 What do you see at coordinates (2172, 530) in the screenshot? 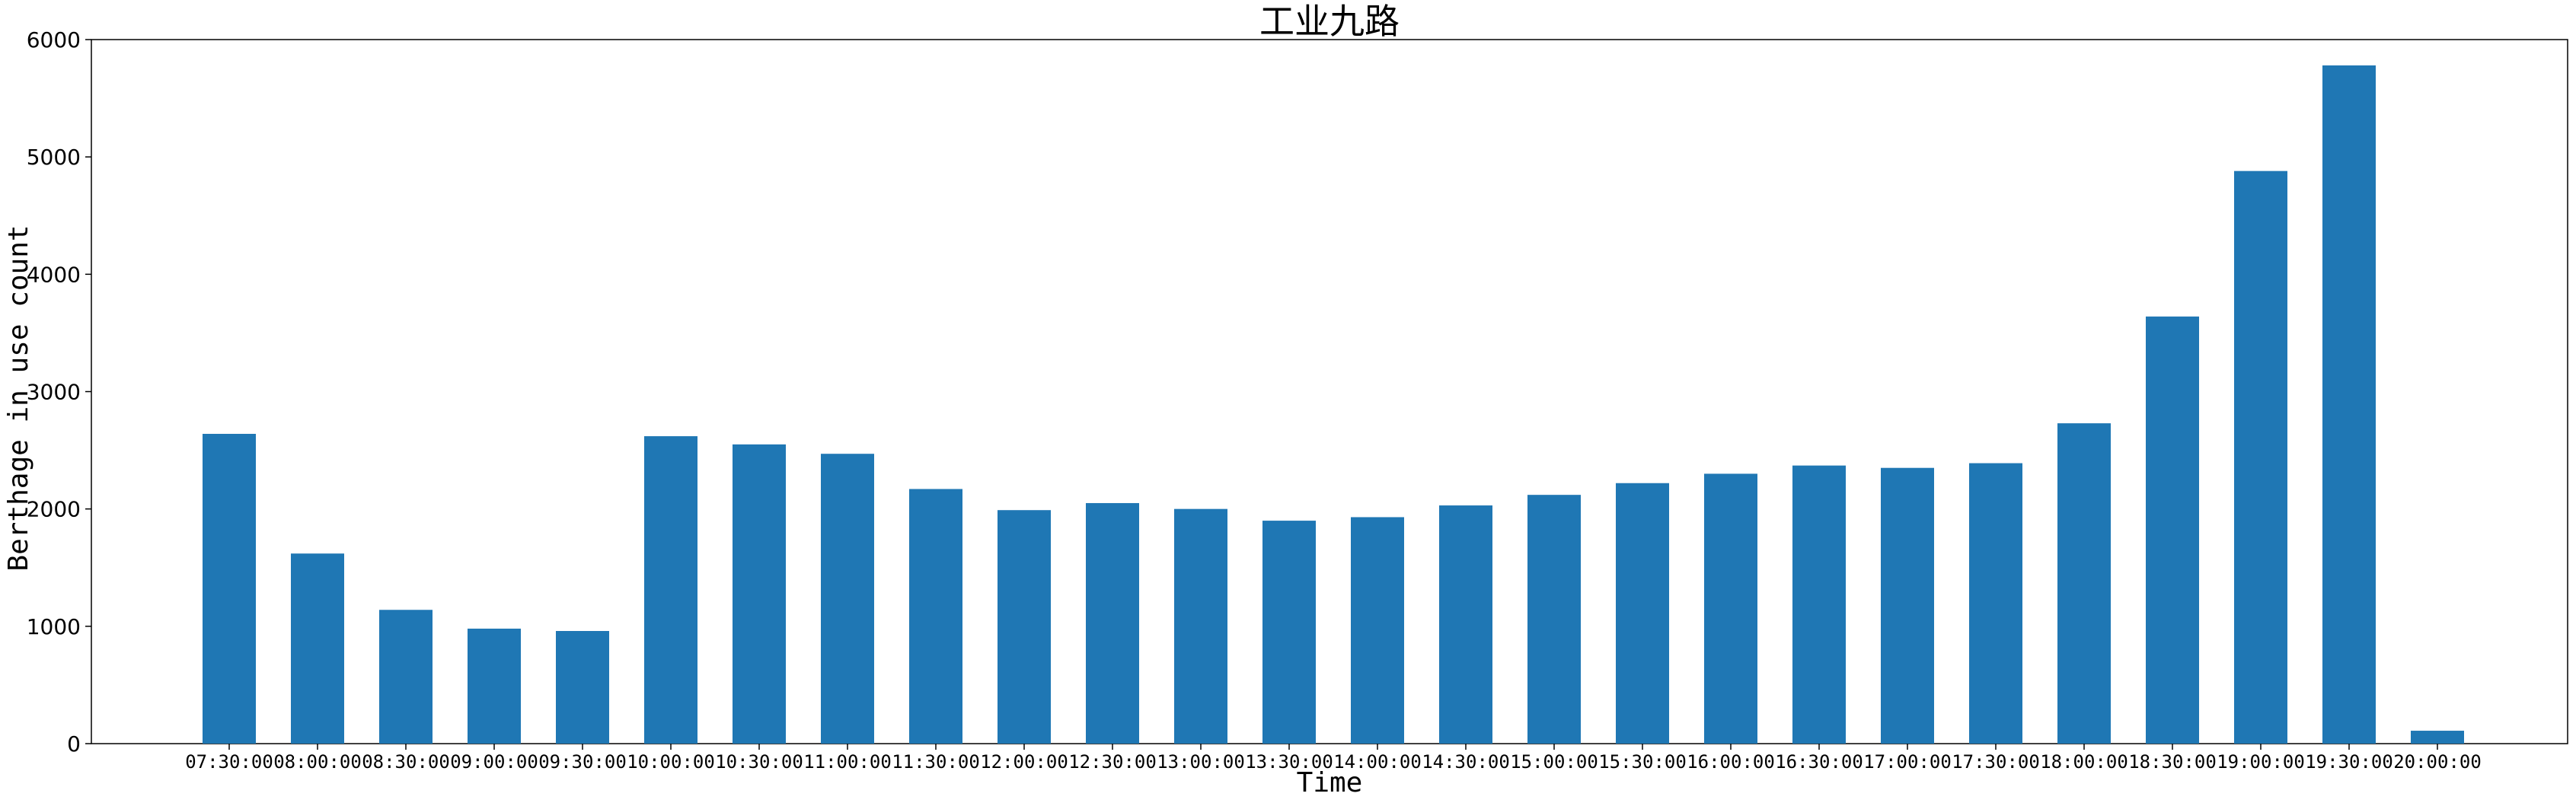
I see `bar-18:30:00` at bounding box center [2172, 530].